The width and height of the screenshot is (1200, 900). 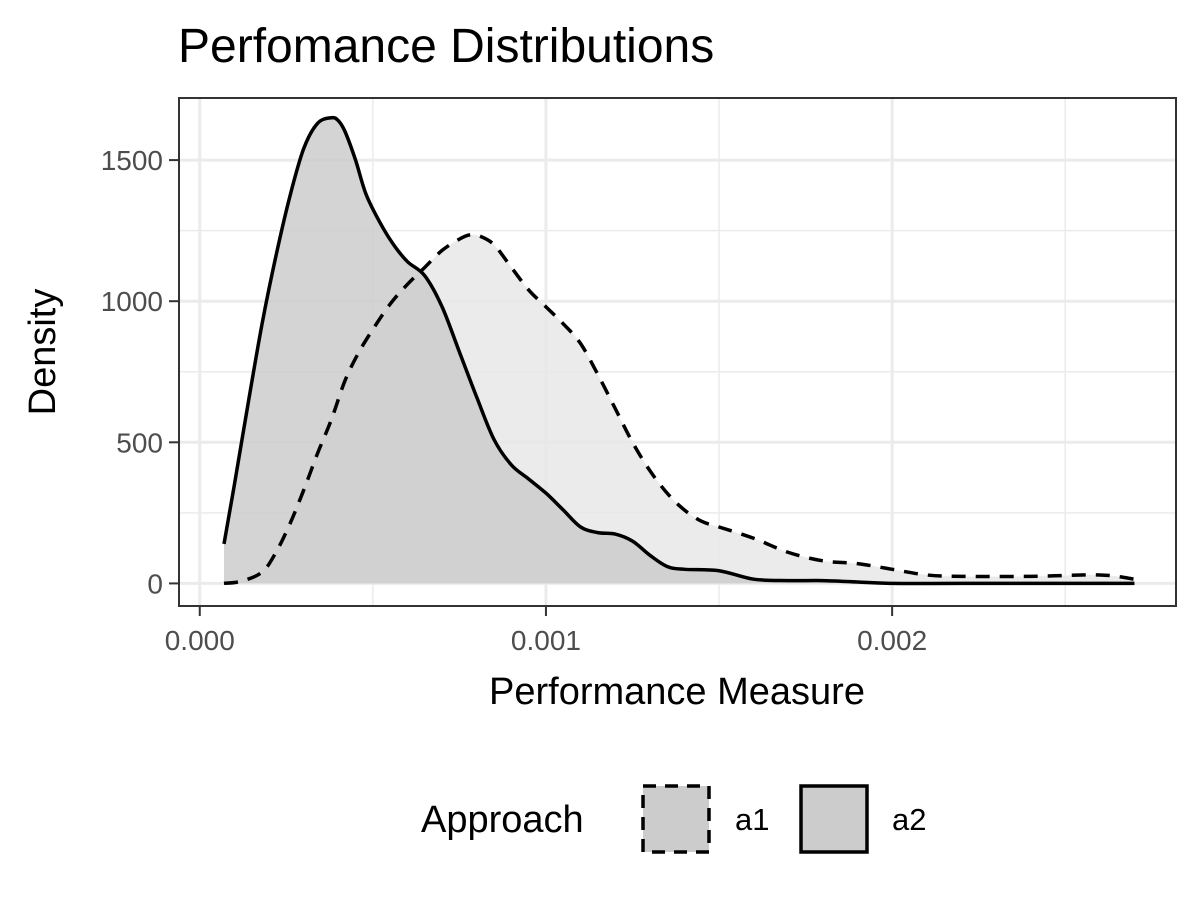 I want to click on y-axis: 0 500 1000 1500, so click(x=140, y=372).